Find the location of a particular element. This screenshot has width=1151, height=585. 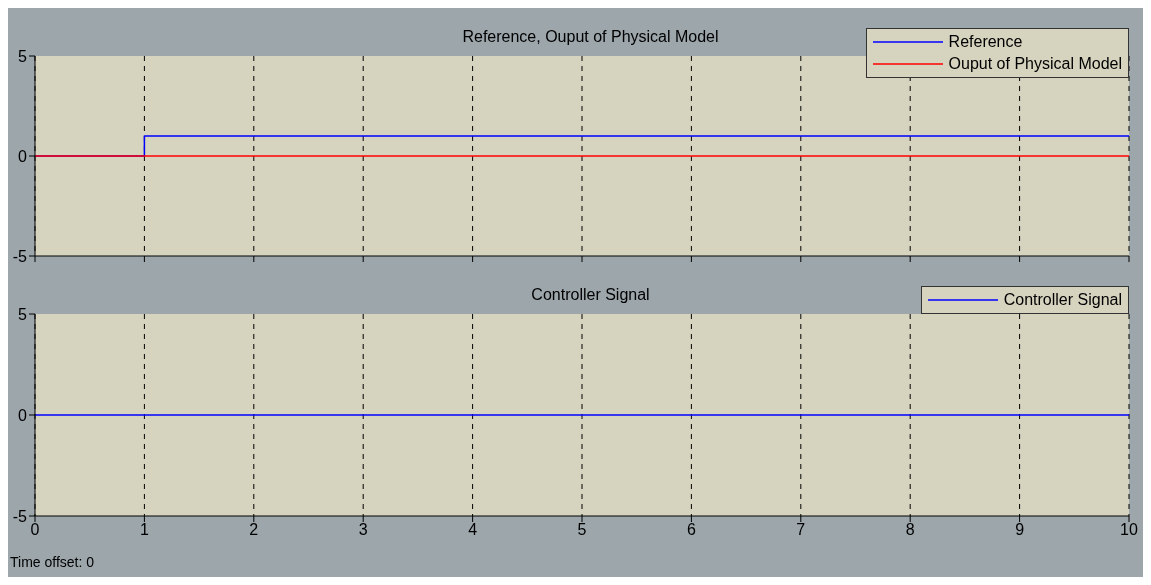

legend-label: Ouput of Physical Model is located at coordinates (1035, 64).